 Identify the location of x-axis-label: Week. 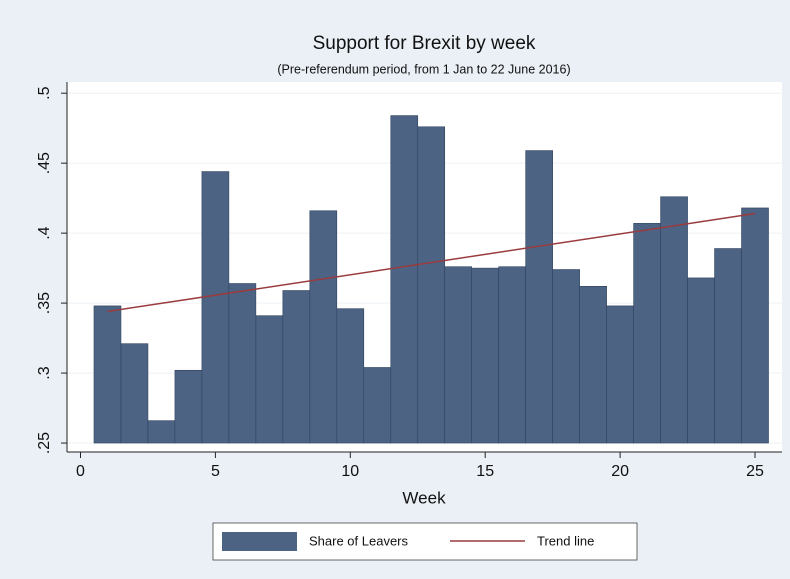
(424, 497).